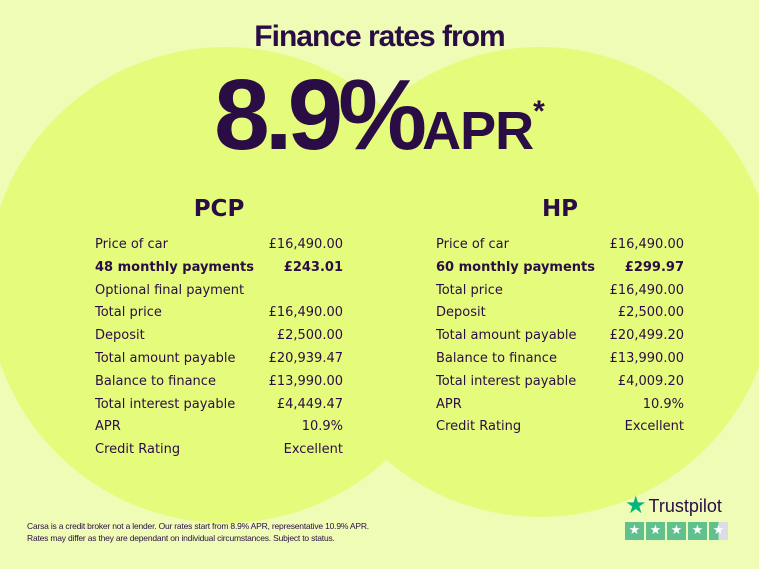 The height and width of the screenshot is (569, 759). Describe the element at coordinates (478, 131) in the screenshot. I see `apr-label: APR` at that location.